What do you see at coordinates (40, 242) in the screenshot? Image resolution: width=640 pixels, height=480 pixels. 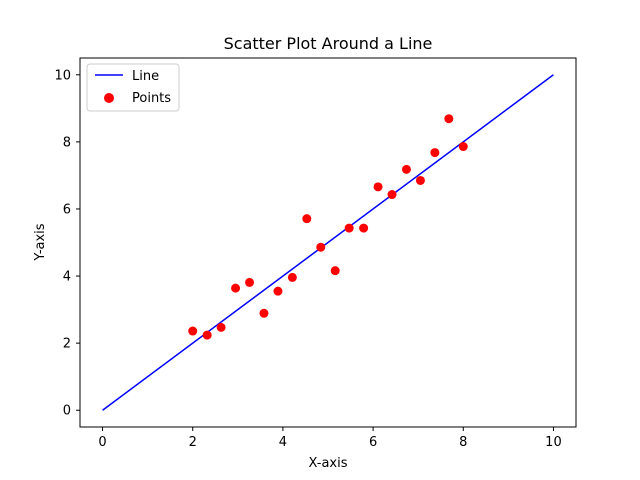 I see `y-axis-label: Y-axis` at bounding box center [40, 242].